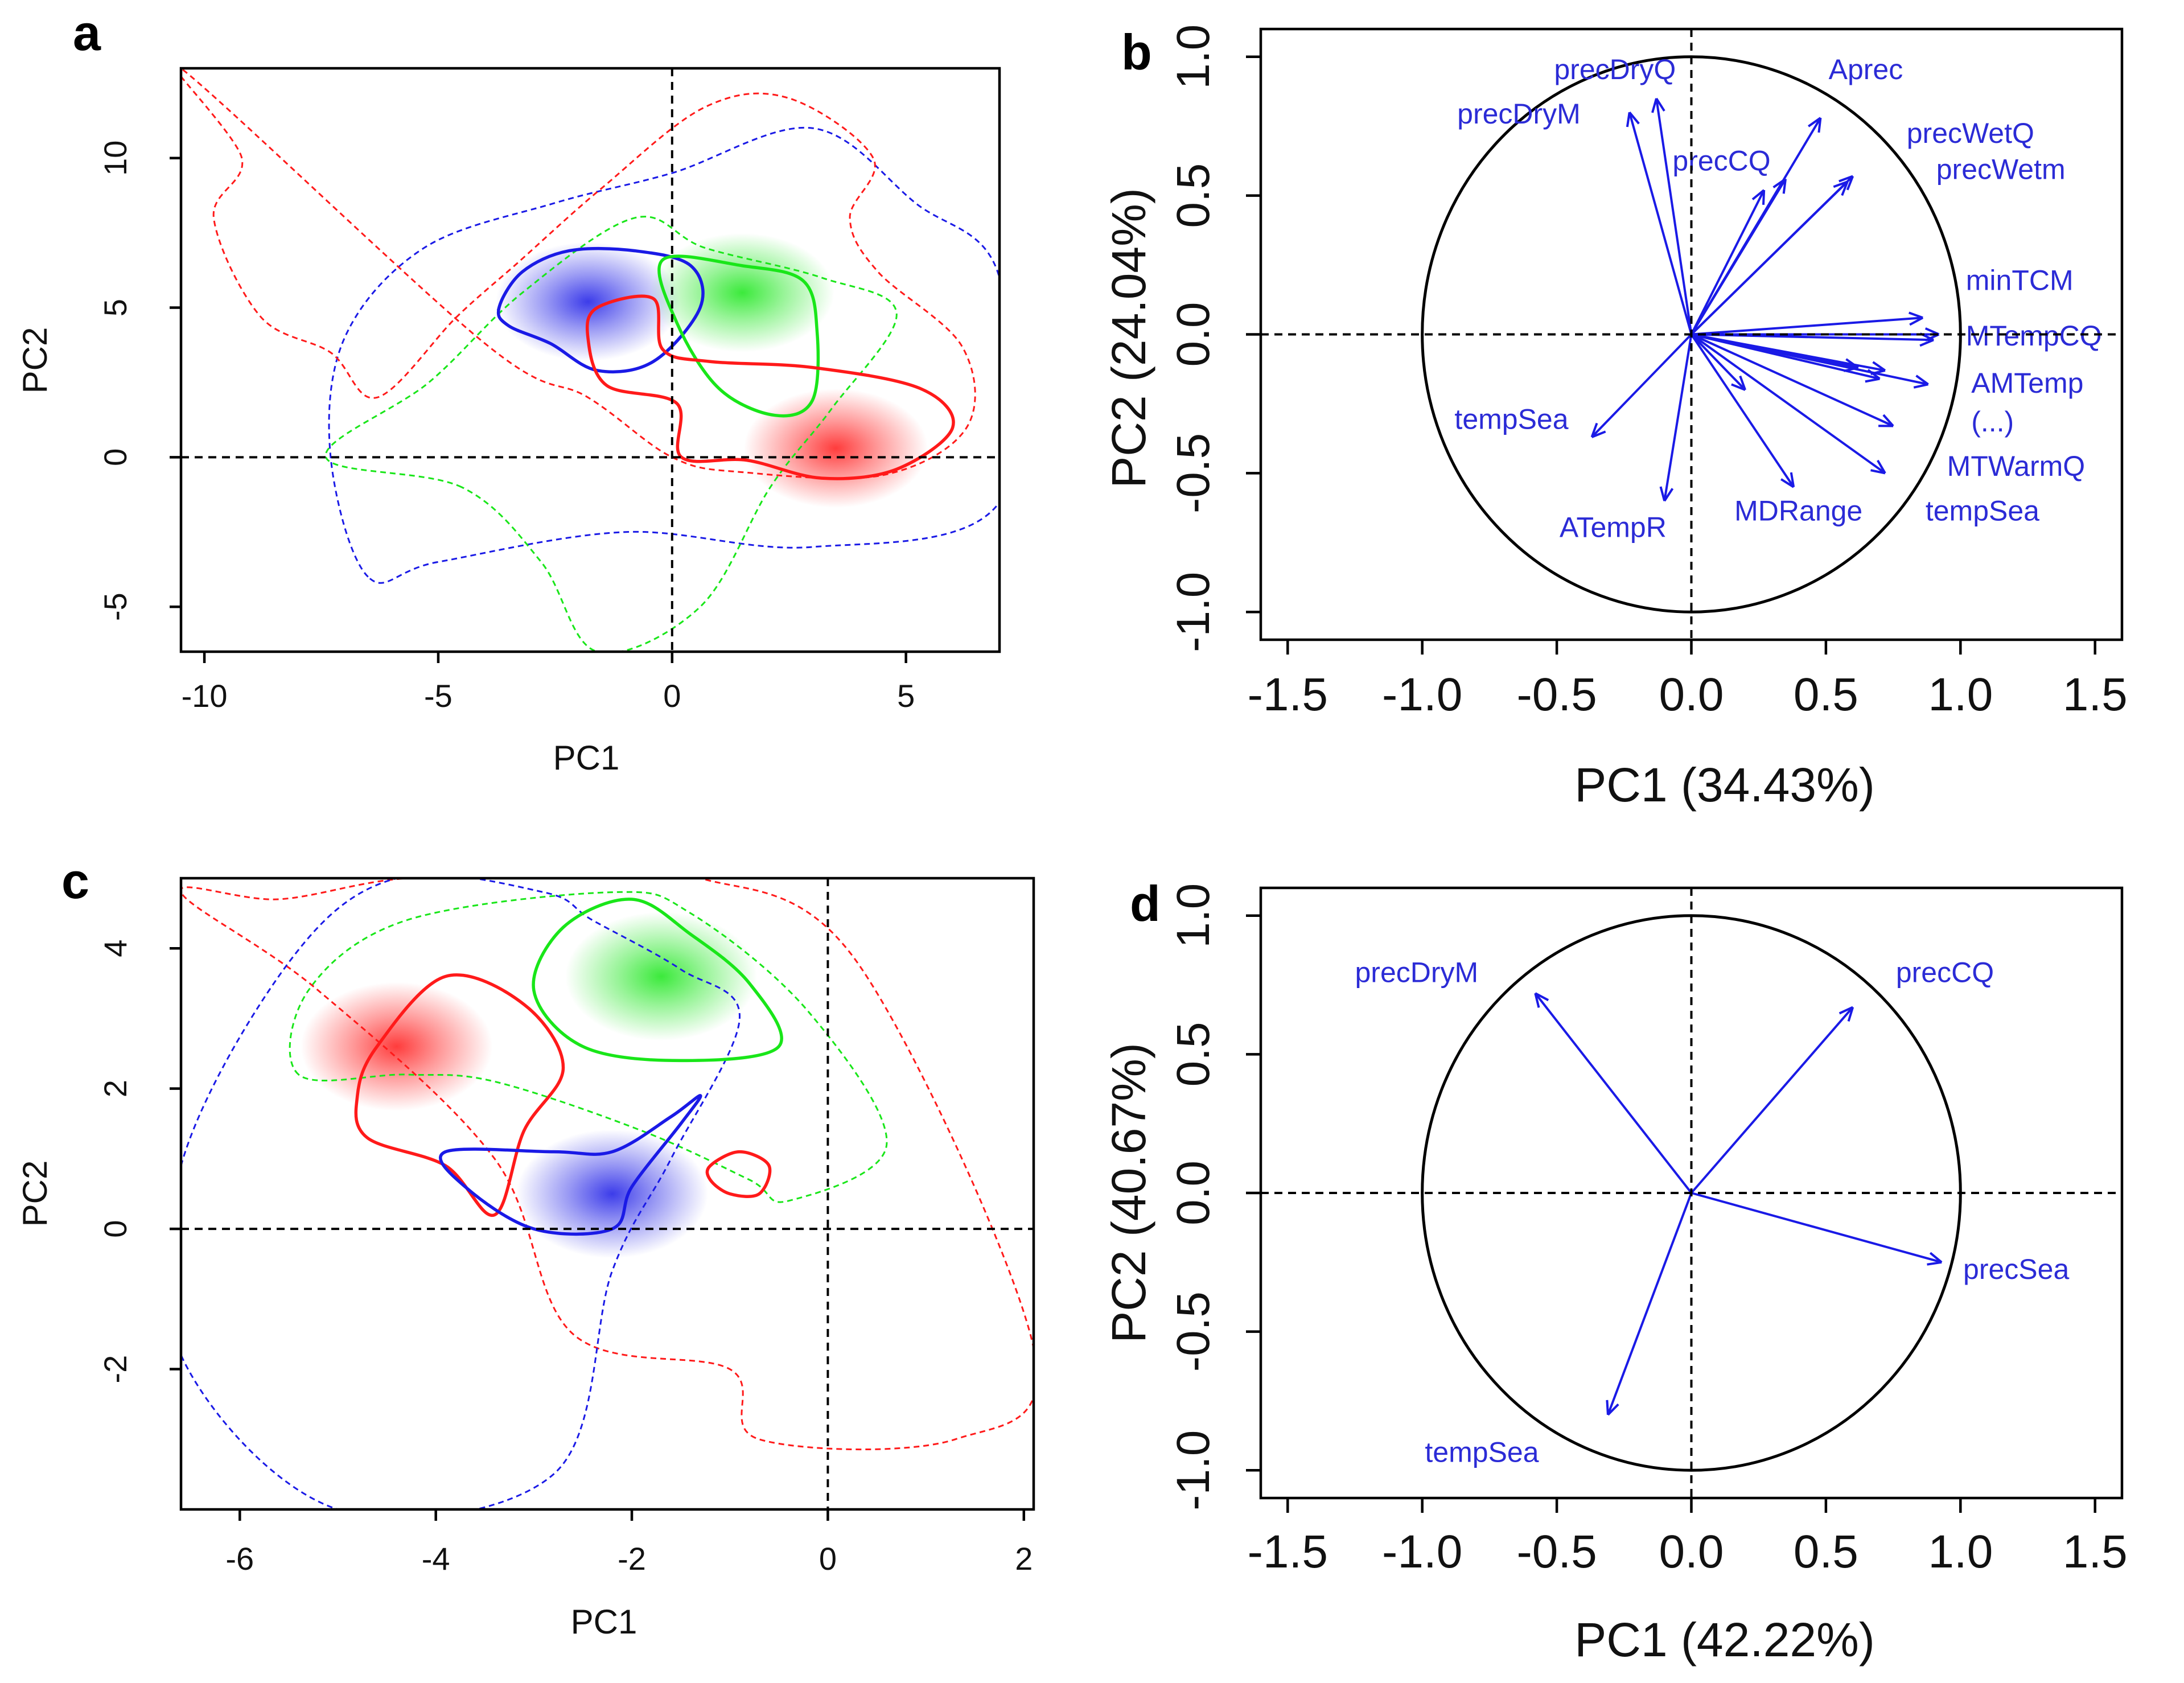 Image resolution: width=2184 pixels, height=1683 pixels. Describe the element at coordinates (1128, 1193) in the screenshot. I see `y-axis-title: PC2 (40.67%)` at that location.